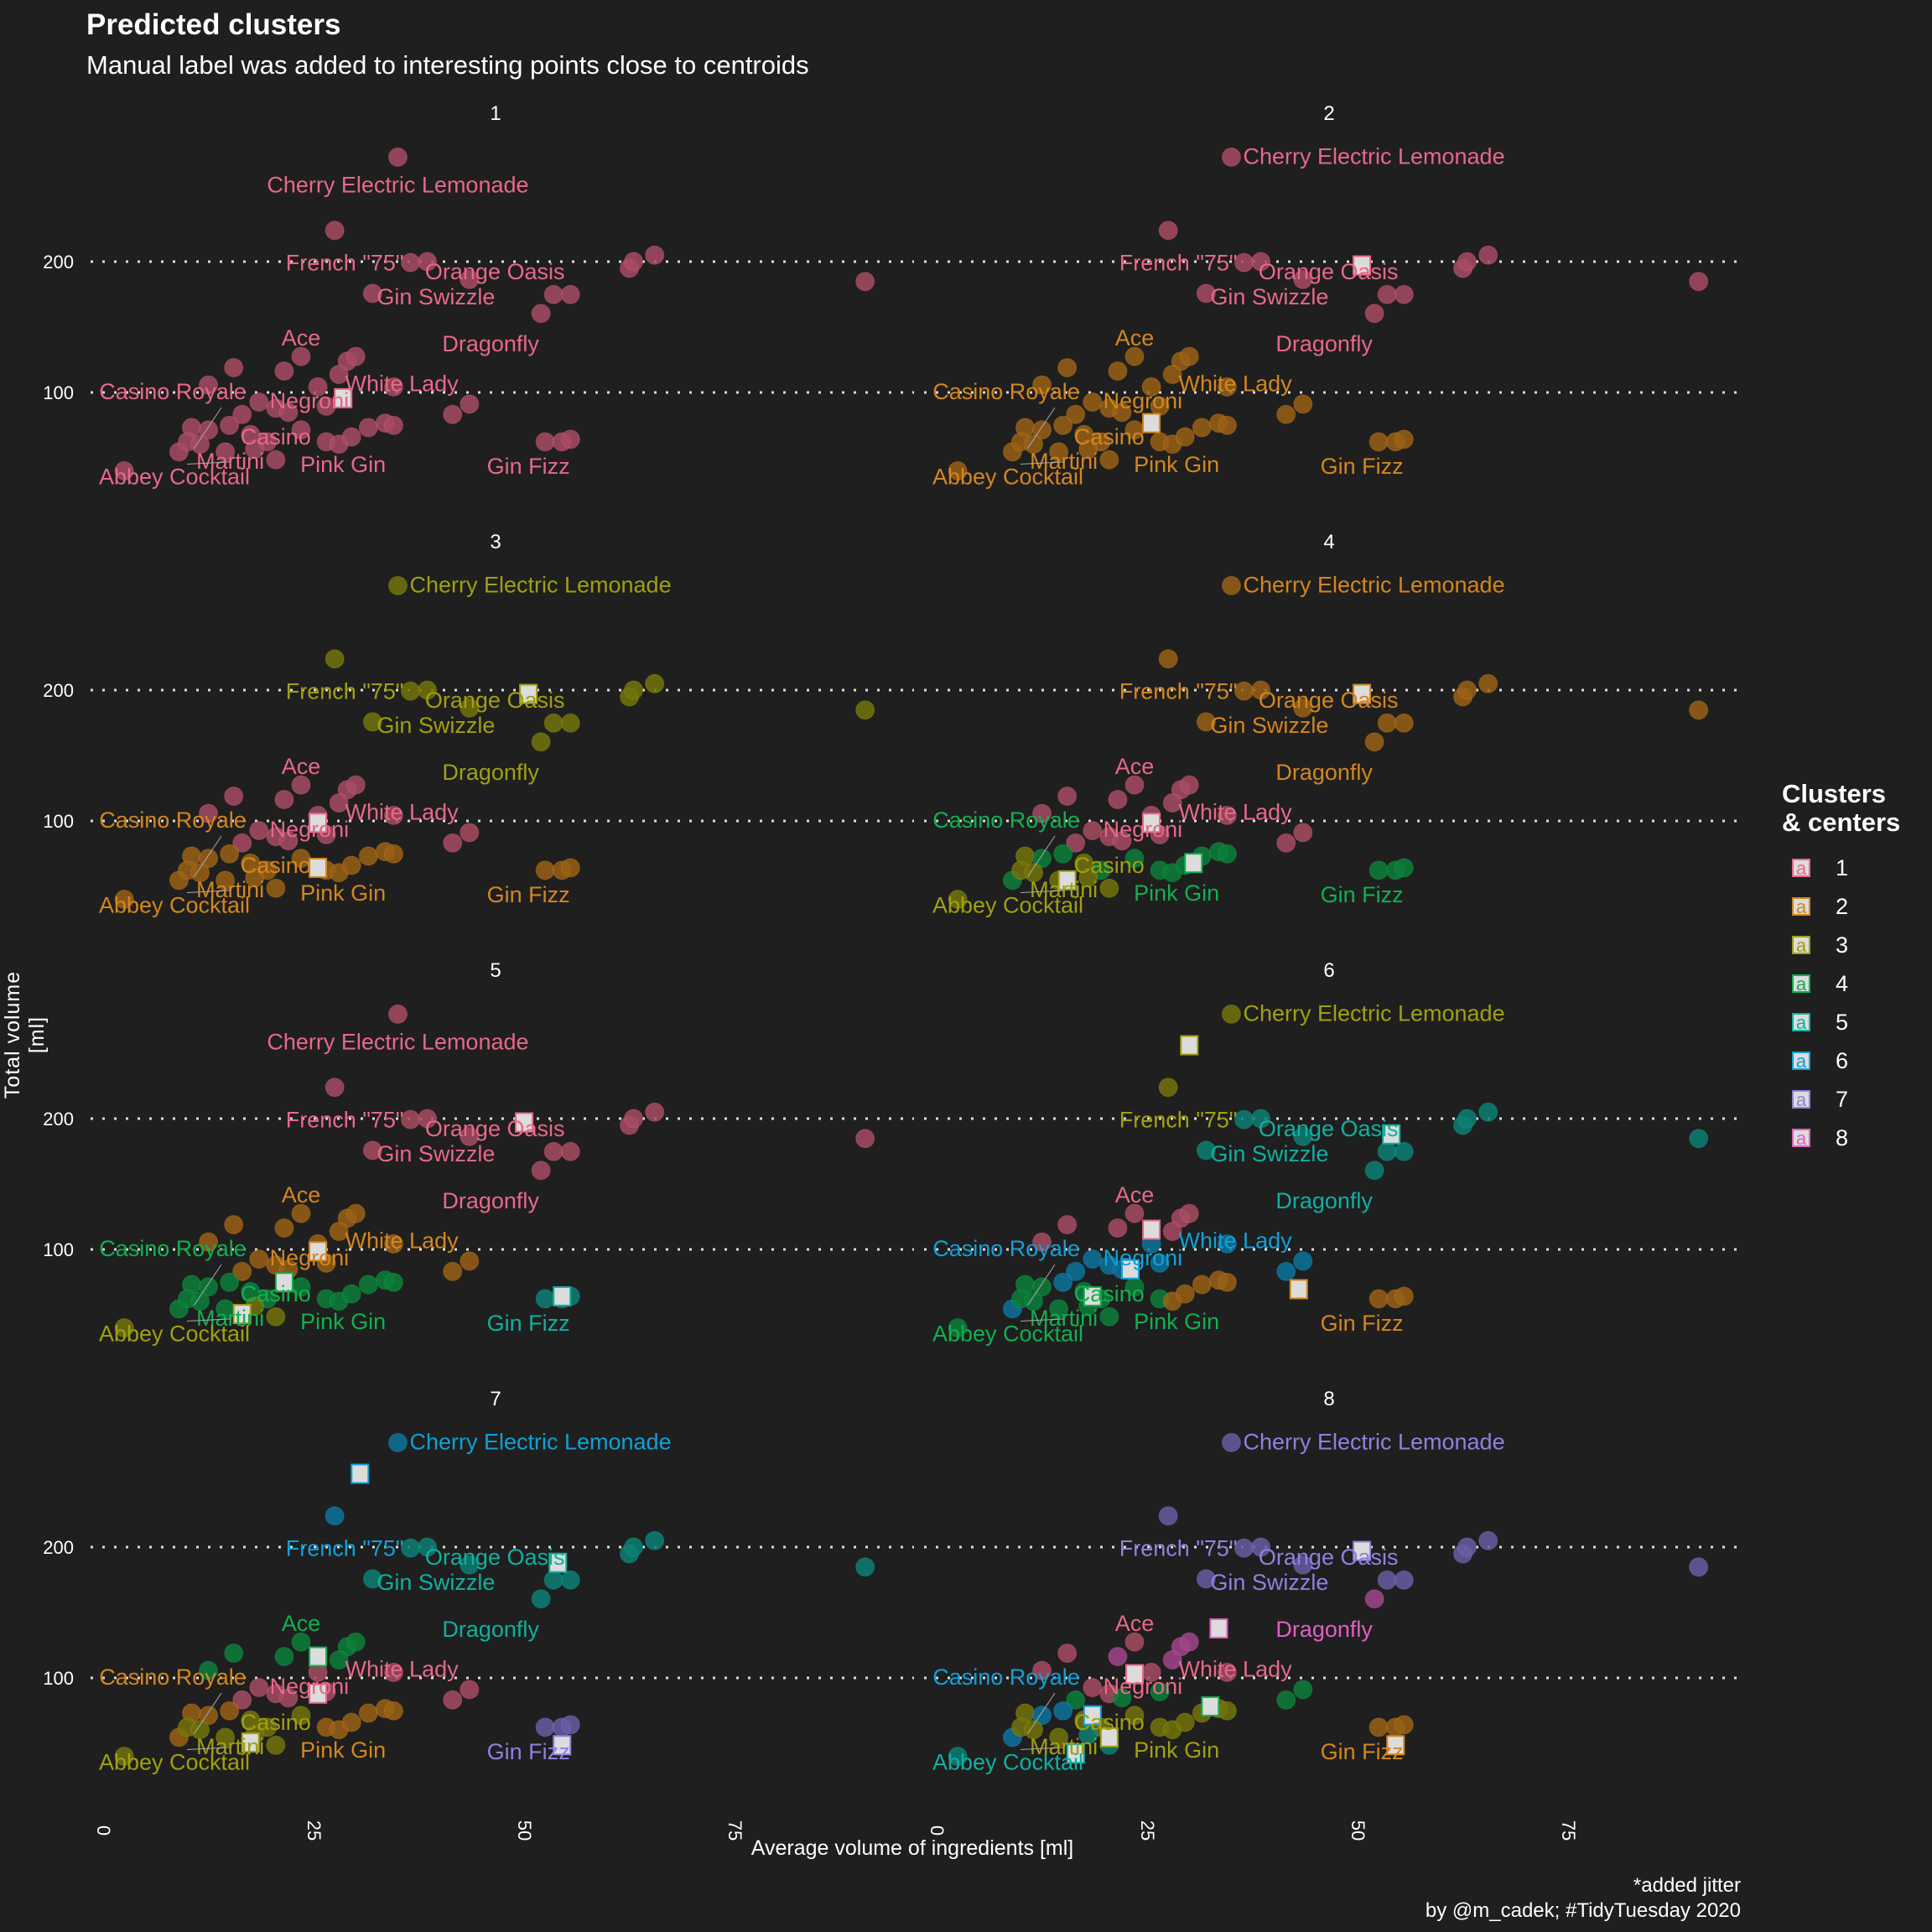  Describe the element at coordinates (310, 400) in the screenshot. I see `point-label: Negroni` at that location.